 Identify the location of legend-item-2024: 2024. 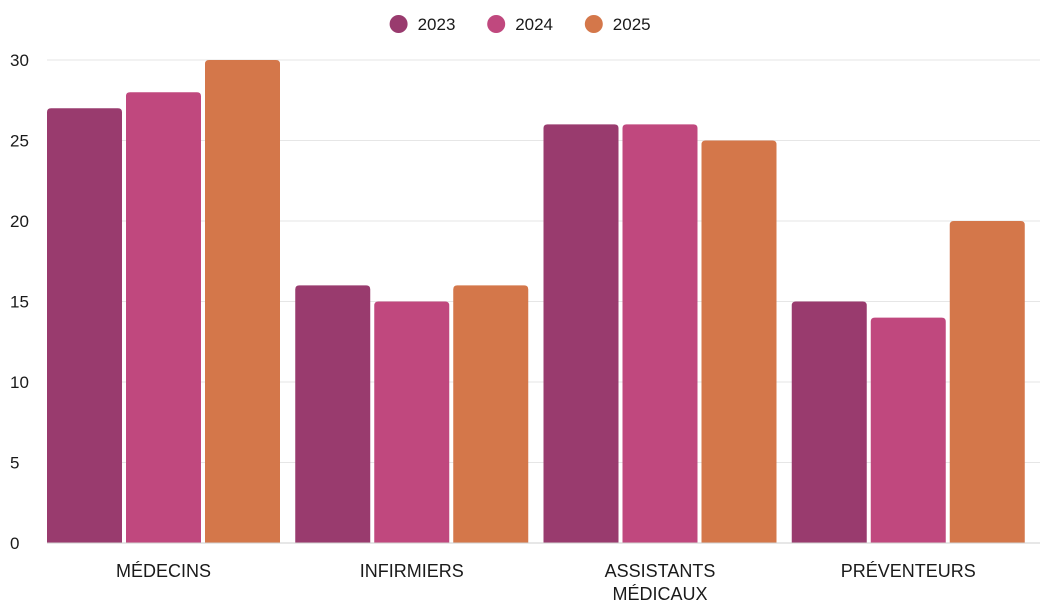
(520, 24).